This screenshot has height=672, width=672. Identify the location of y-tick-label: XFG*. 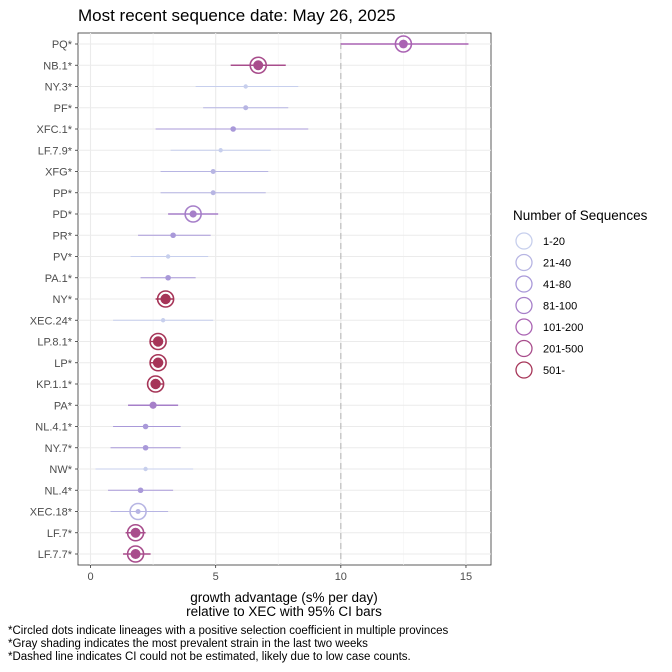
(59, 173).